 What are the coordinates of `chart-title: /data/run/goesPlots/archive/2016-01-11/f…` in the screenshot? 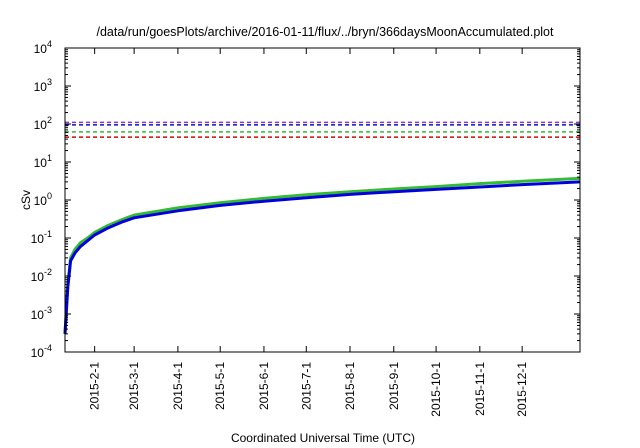 It's located at (326, 32).